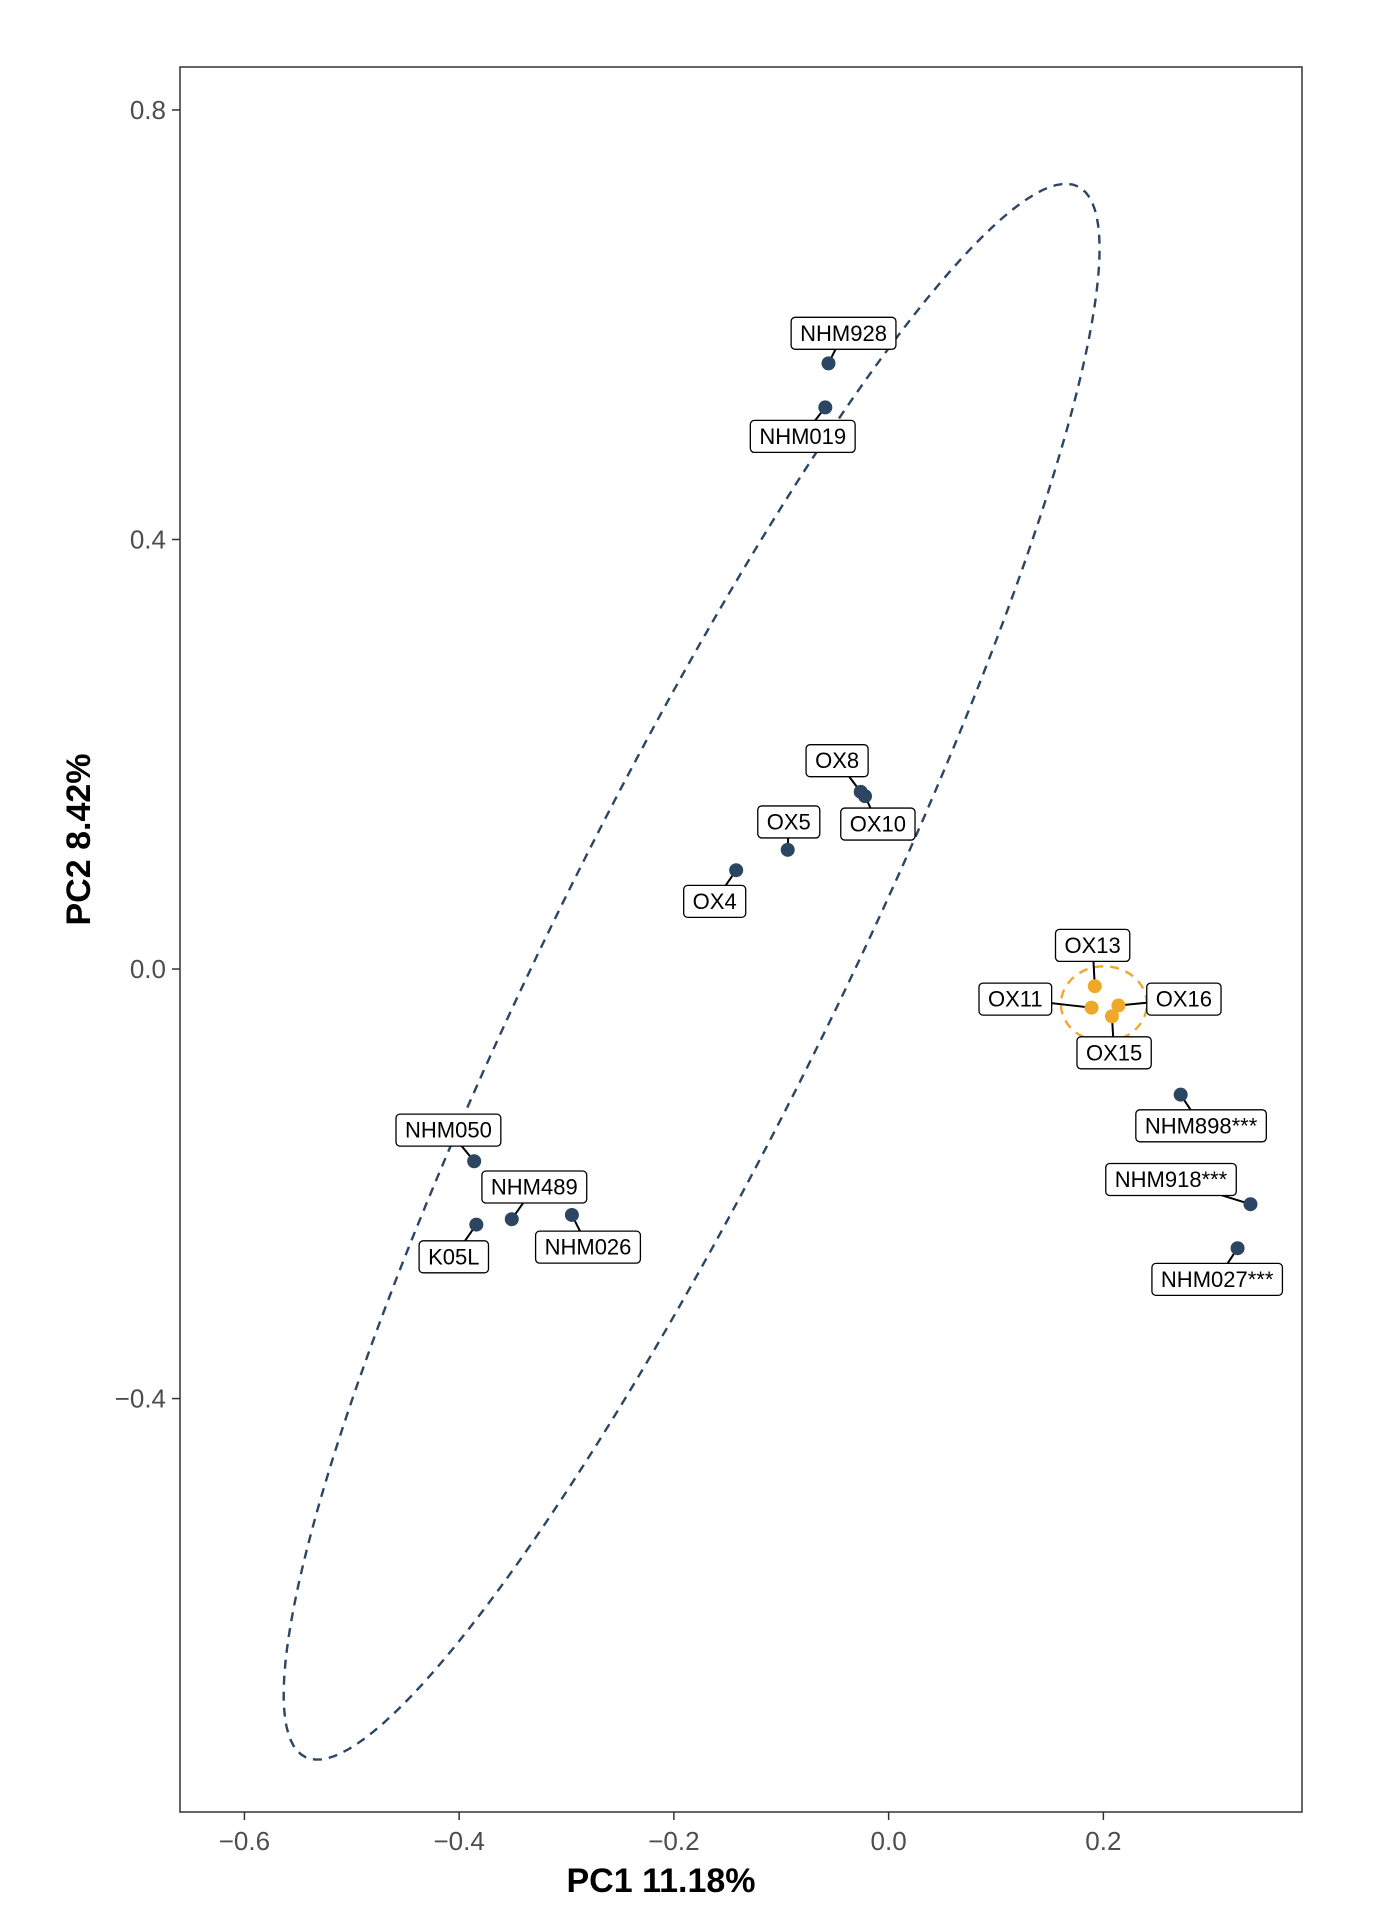 The width and height of the screenshot is (1378, 1907). Describe the element at coordinates (673, 1841) in the screenshot. I see `x-tick-label: −0.2` at that location.